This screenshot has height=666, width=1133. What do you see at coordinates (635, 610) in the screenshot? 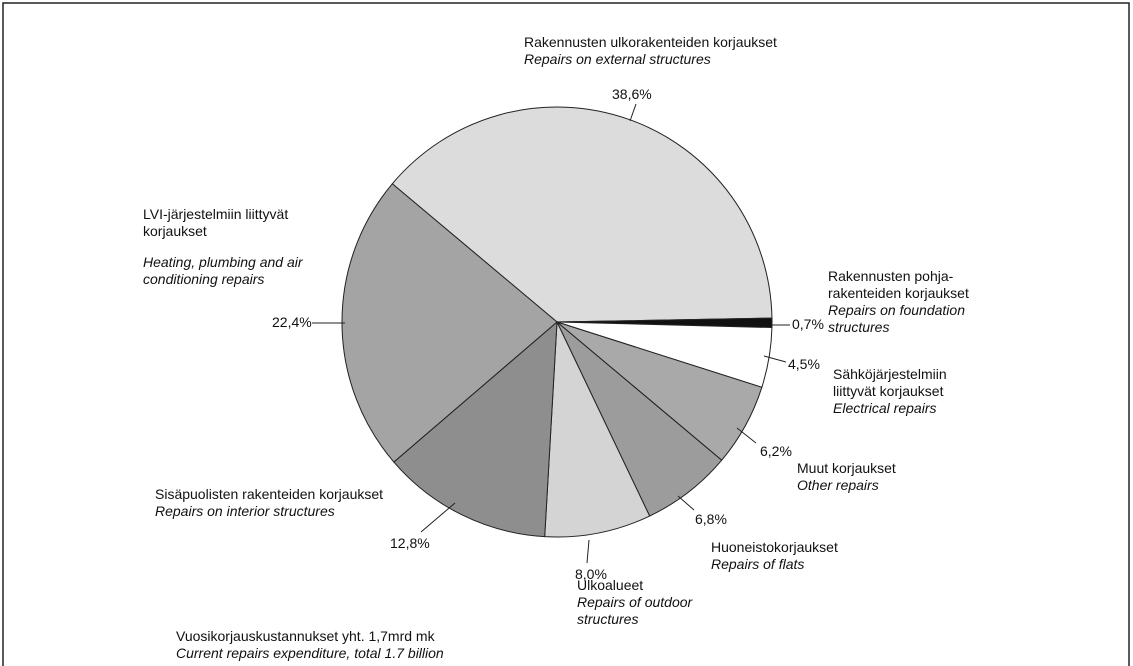
I see `category-label-en: Repairs of outdoor structures` at bounding box center [635, 610].